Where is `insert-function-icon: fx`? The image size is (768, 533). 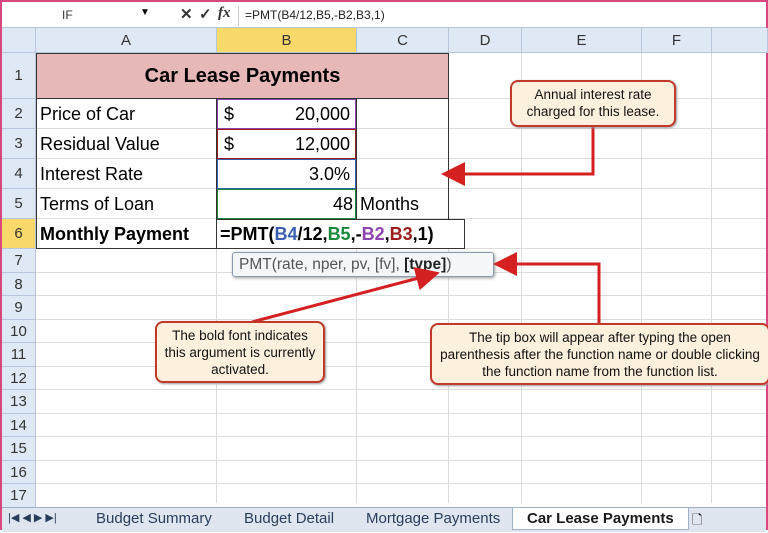 insert-function-icon: fx is located at coordinates (224, 13).